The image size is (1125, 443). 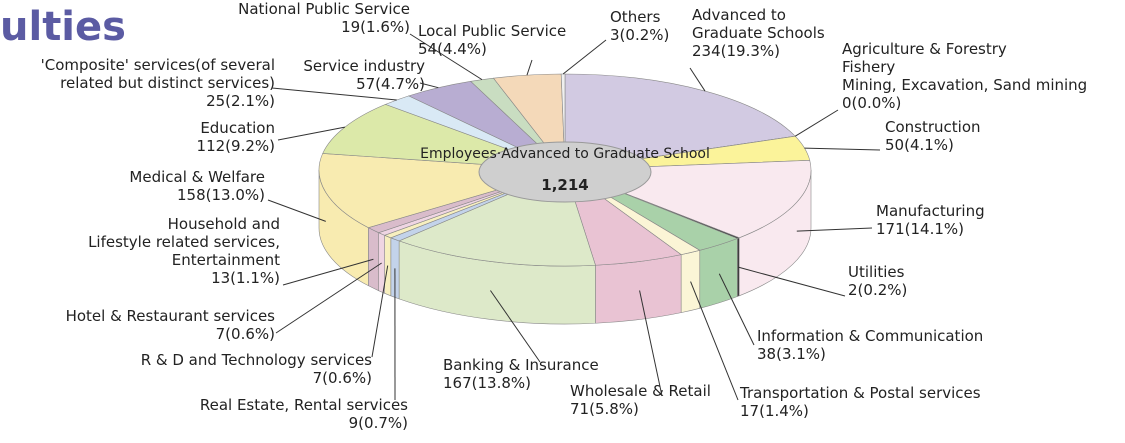 What do you see at coordinates (390, 84) in the screenshot?
I see `value-label: 57(4.7%)` at bounding box center [390, 84].